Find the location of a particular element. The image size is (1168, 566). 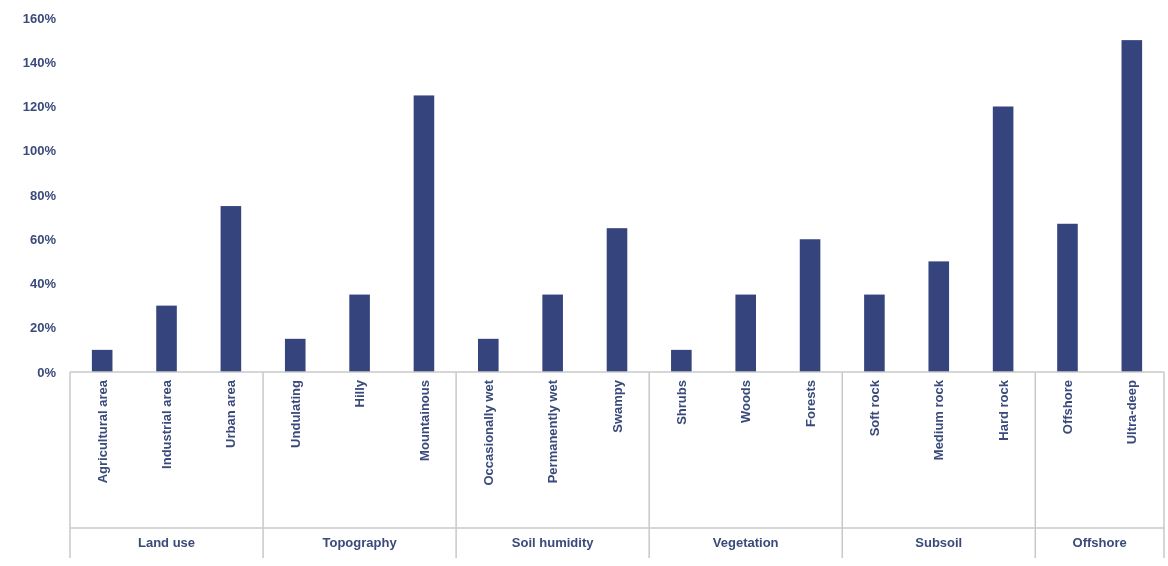

x-tick-label: Permanently wet is located at coordinates (553, 431).